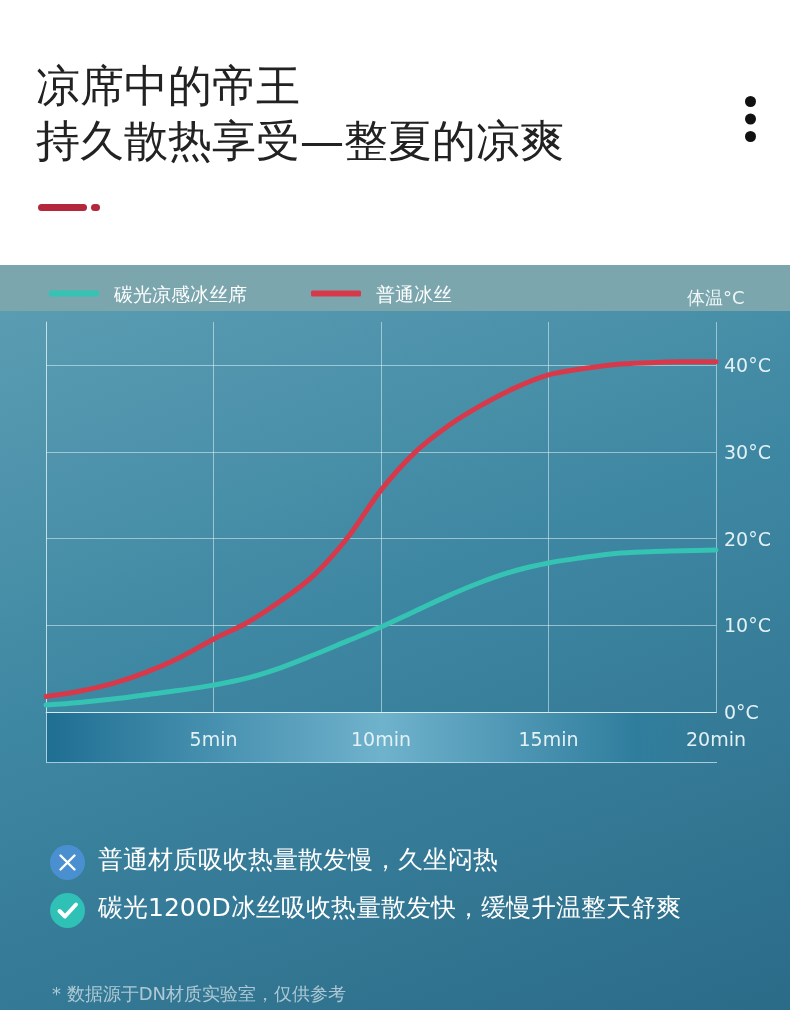  I want to click on text: 普通材质吸收热量散发慢，久坐闷热, so click(298, 860).